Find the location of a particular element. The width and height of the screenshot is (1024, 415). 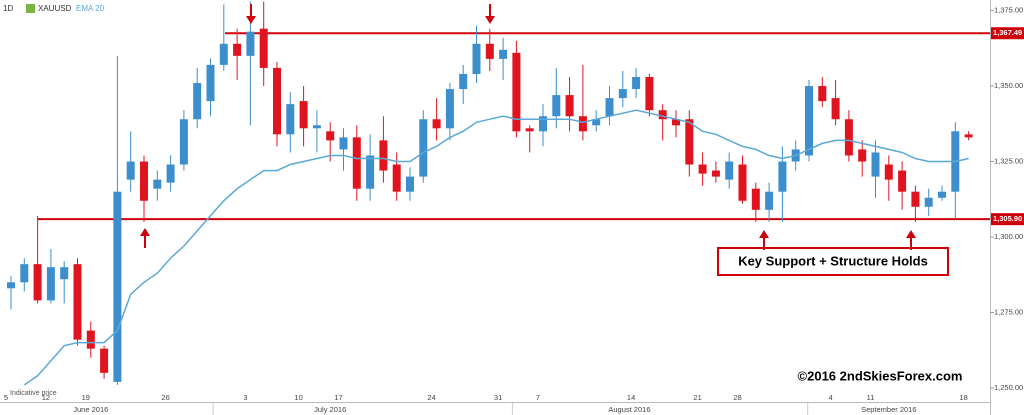

x-tick-label: 7 is located at coordinates (538, 397).